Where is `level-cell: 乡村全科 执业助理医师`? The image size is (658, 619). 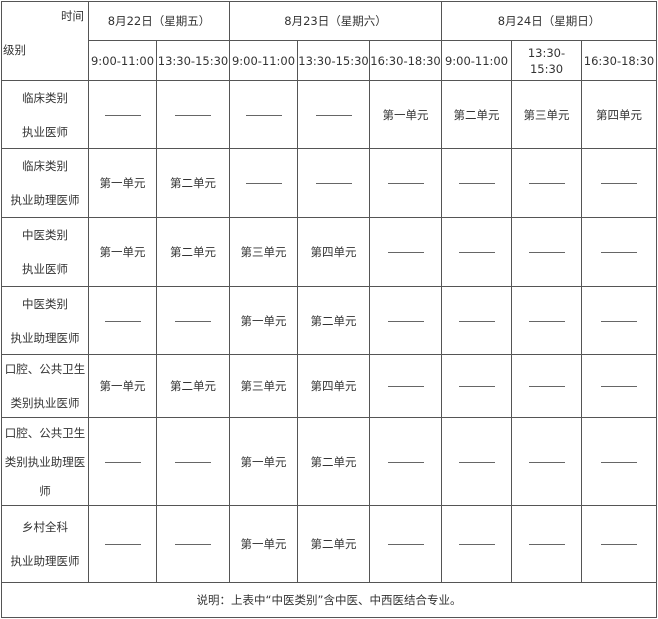
level-cell: 乡村全科 执业助理医师 is located at coordinates (45, 544).